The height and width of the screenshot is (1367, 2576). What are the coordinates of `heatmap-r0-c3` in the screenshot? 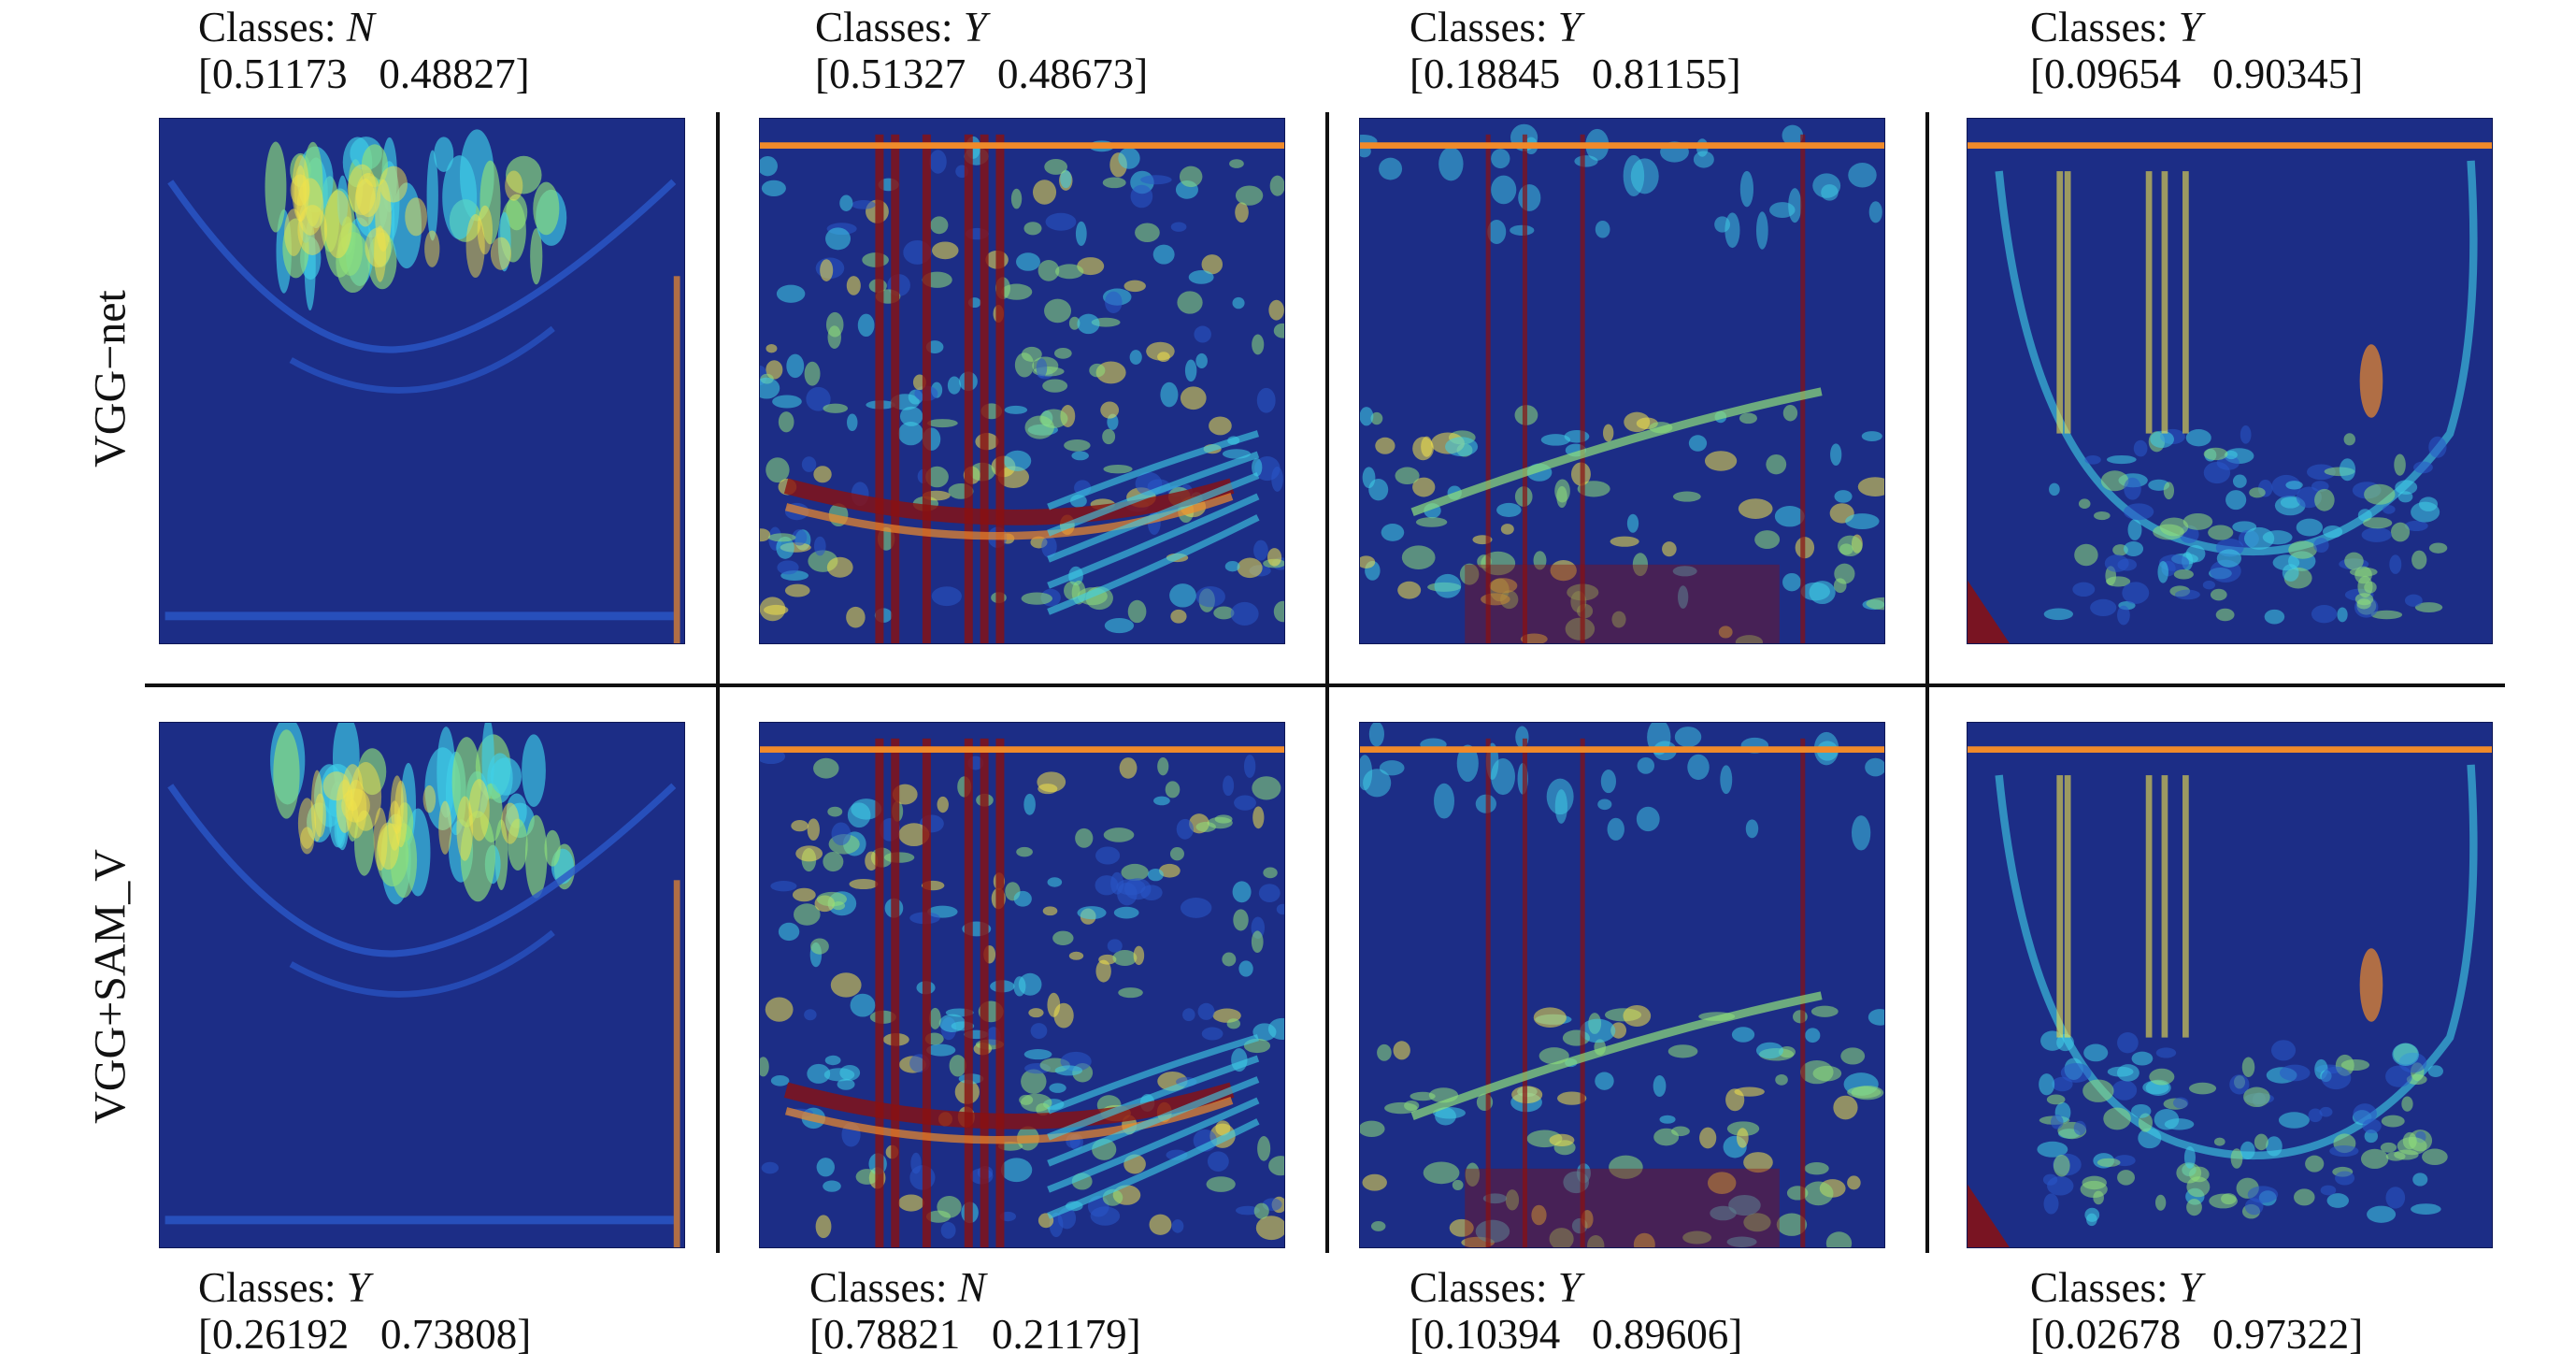 It's located at (2230, 381).